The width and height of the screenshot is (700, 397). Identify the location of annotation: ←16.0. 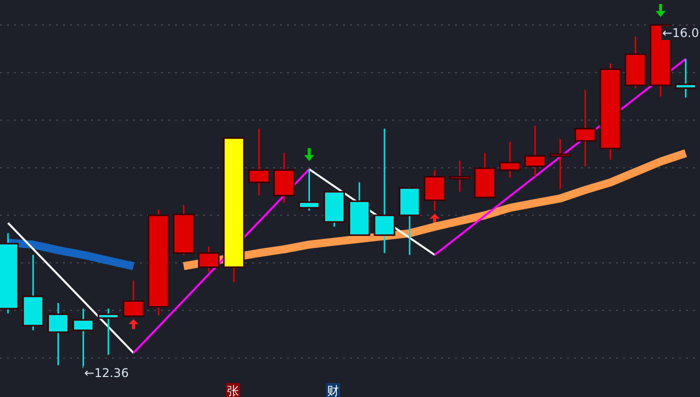
(680, 33).